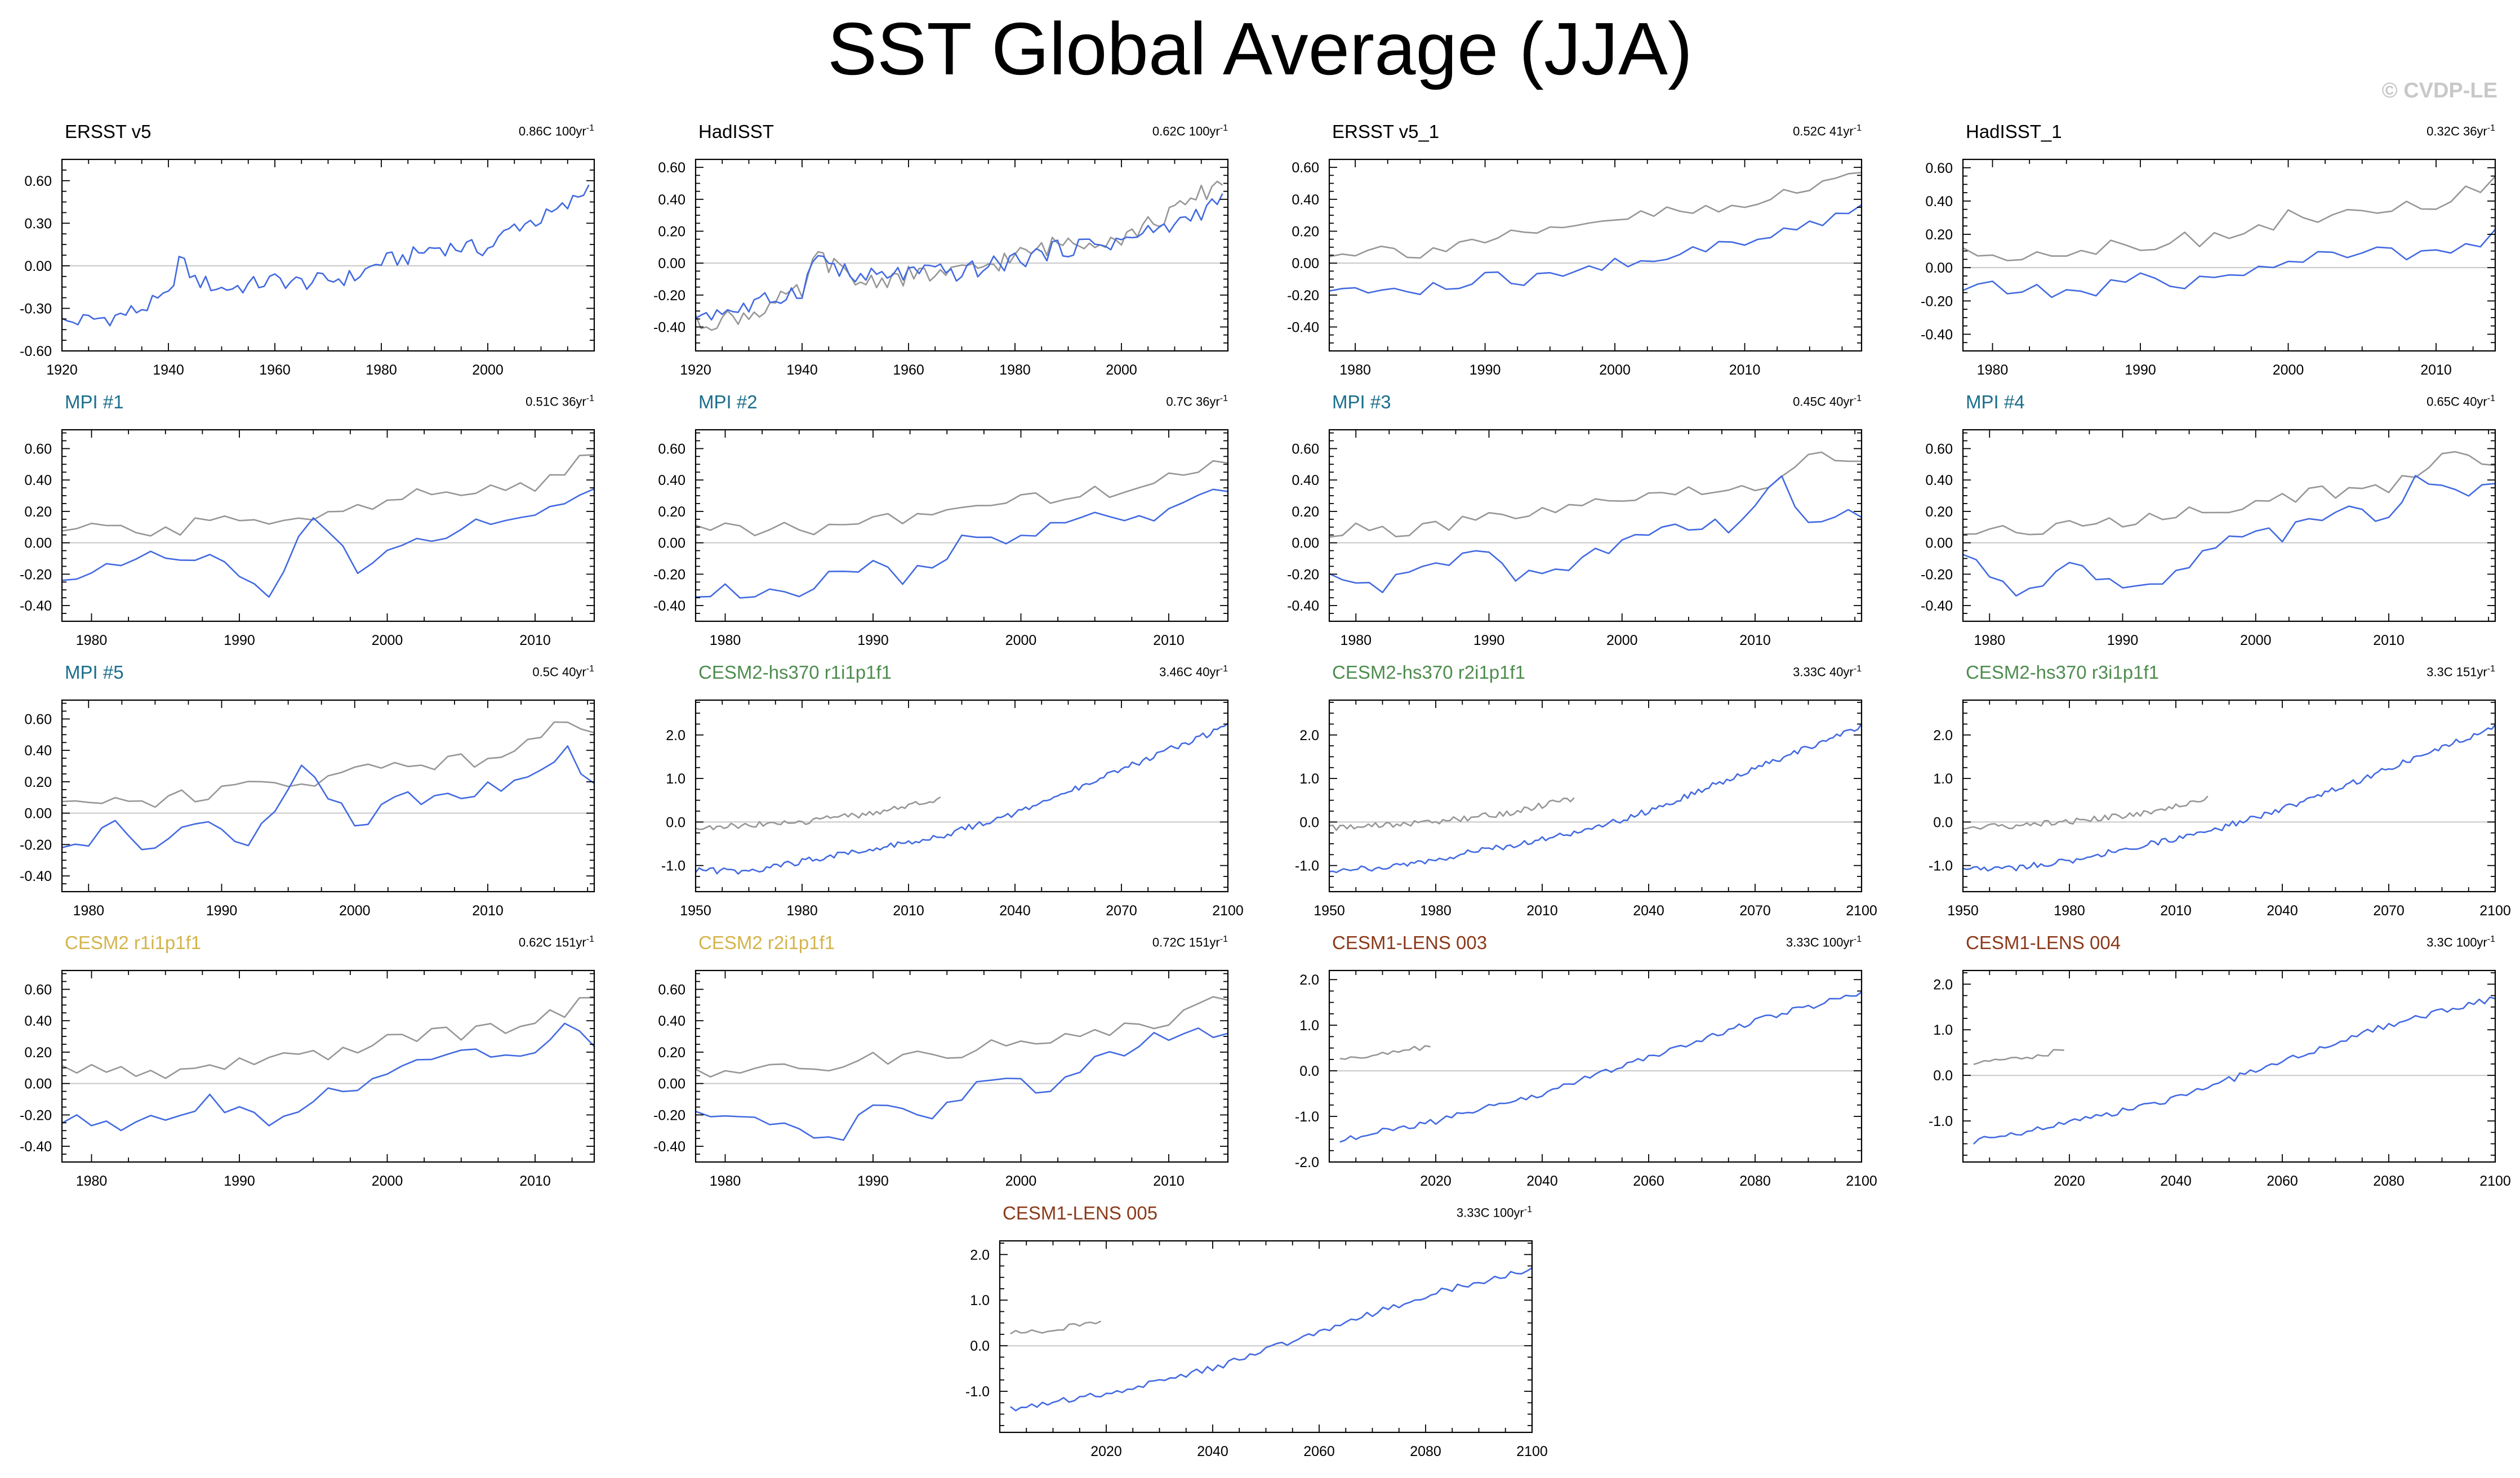 This screenshot has width=2520, height=1478. What do you see at coordinates (1080, 1213) in the screenshot?
I see `panel-title: CESM1-LENS 005` at bounding box center [1080, 1213].